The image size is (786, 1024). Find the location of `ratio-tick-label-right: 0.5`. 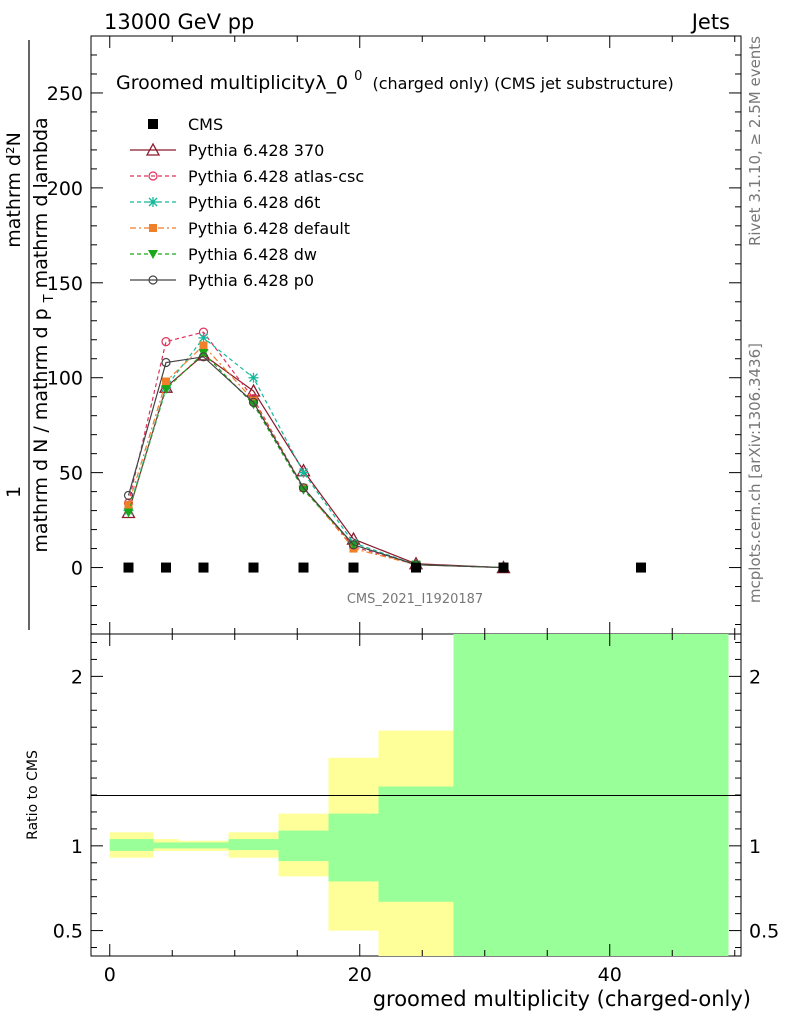

ratio-tick-label-right: 0.5 is located at coordinates (764, 932).